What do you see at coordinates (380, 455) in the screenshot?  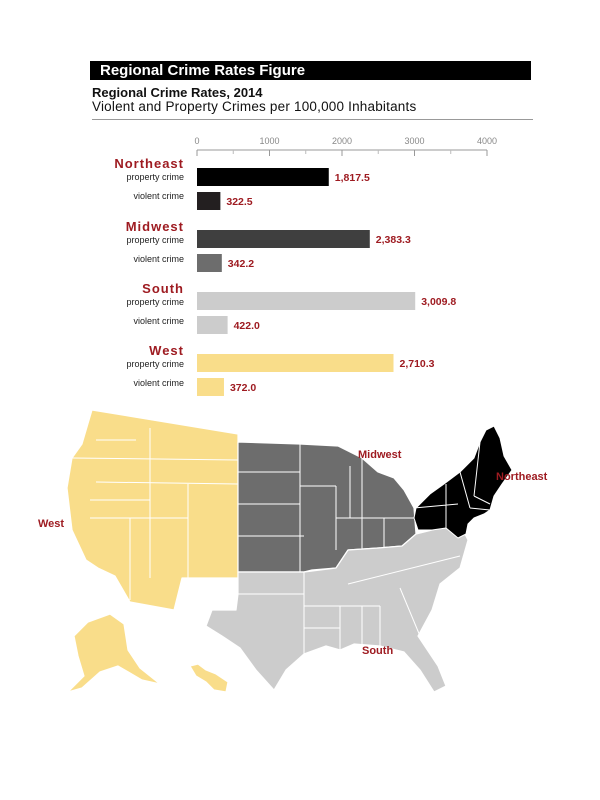 I see `map-label-midwest: Midwest` at bounding box center [380, 455].